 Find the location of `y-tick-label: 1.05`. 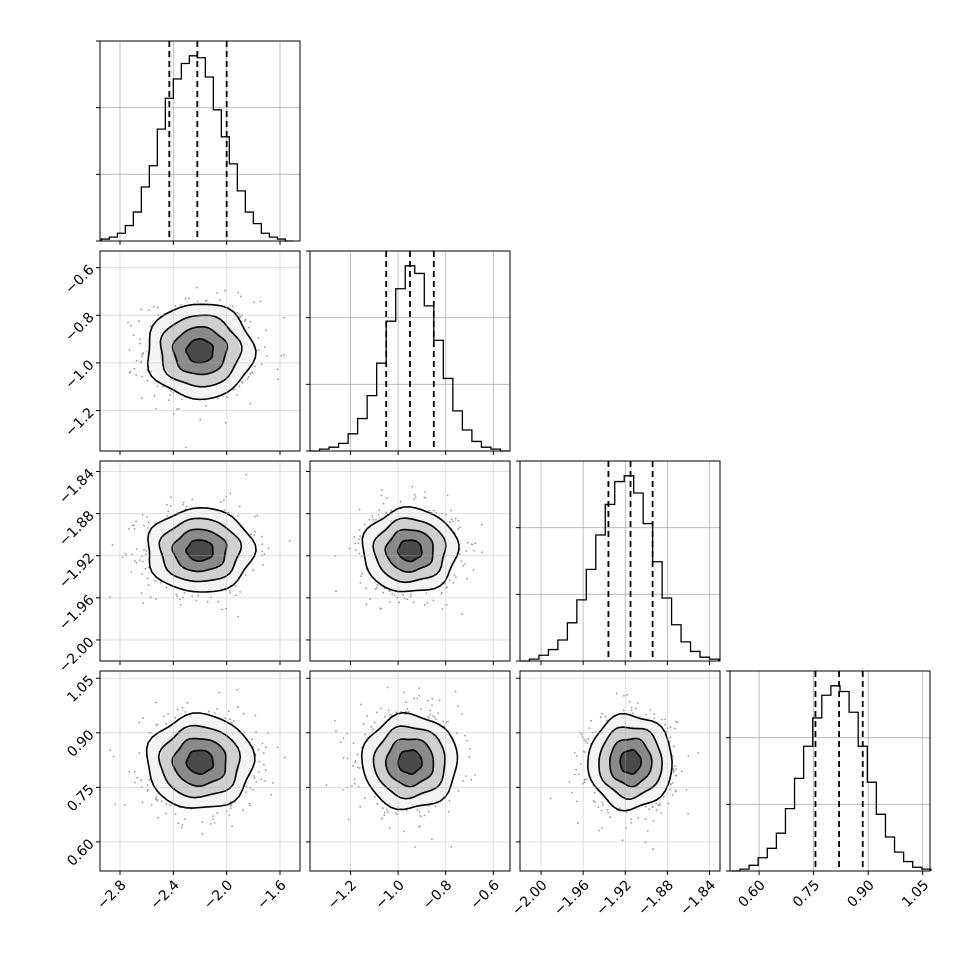

y-tick-label: 1.05 is located at coordinates (80, 689).